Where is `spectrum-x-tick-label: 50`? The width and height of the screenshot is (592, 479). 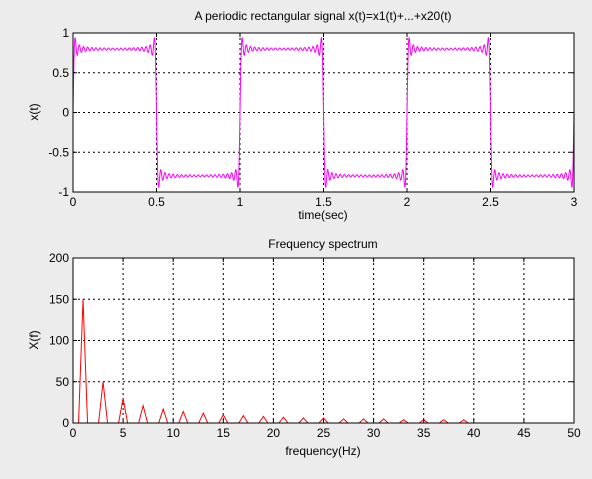
spectrum-x-tick-label: 50 is located at coordinates (574, 433).